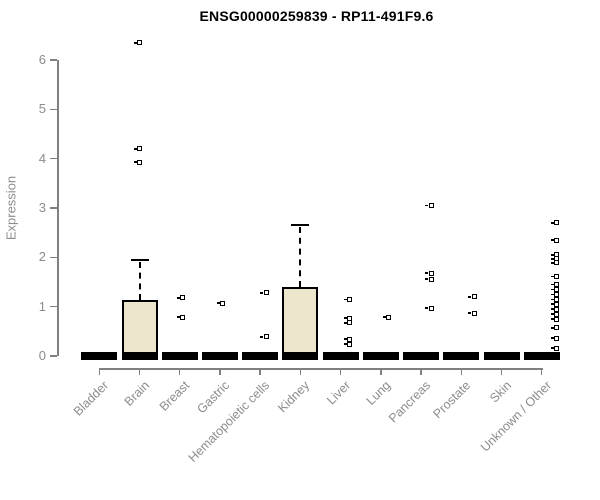 The height and width of the screenshot is (500, 600). I want to click on box-kidney, so click(300, 322).